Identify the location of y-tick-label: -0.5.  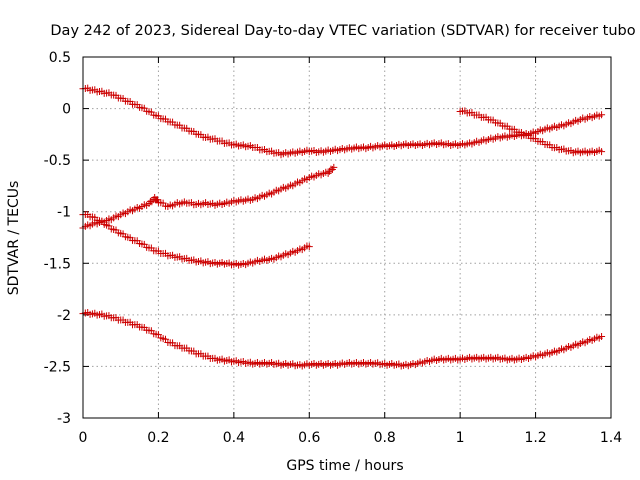
(57, 161).